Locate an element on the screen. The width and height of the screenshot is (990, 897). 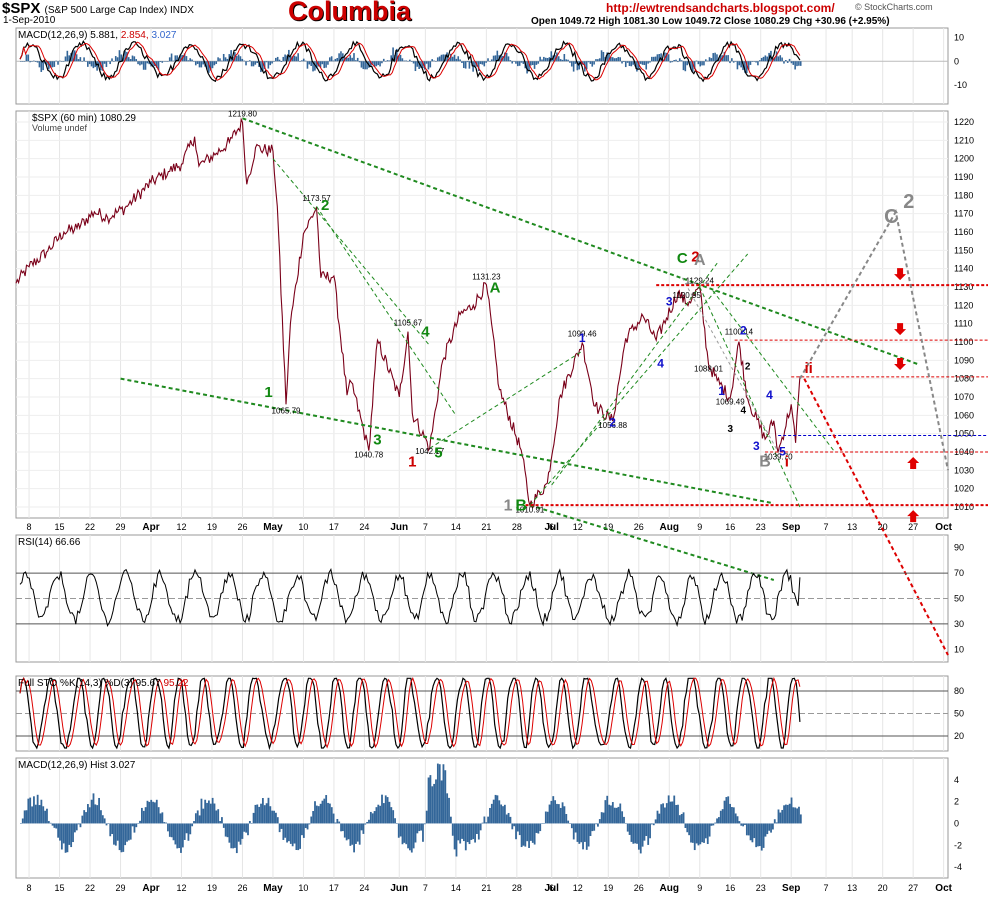
x-tick-label: 19 is located at coordinates (608, 527).